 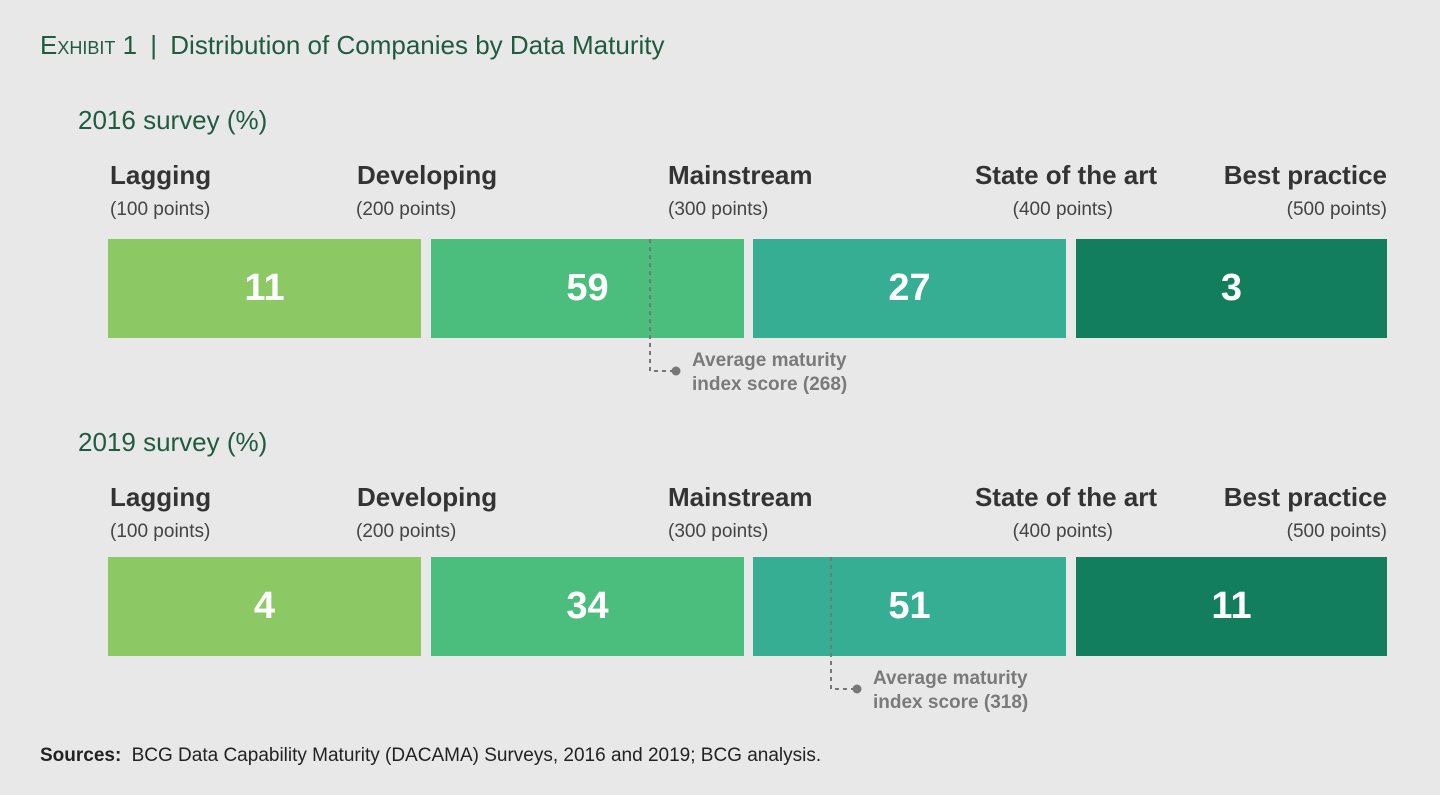 I want to click on segment-value: 59, so click(x=587, y=288).